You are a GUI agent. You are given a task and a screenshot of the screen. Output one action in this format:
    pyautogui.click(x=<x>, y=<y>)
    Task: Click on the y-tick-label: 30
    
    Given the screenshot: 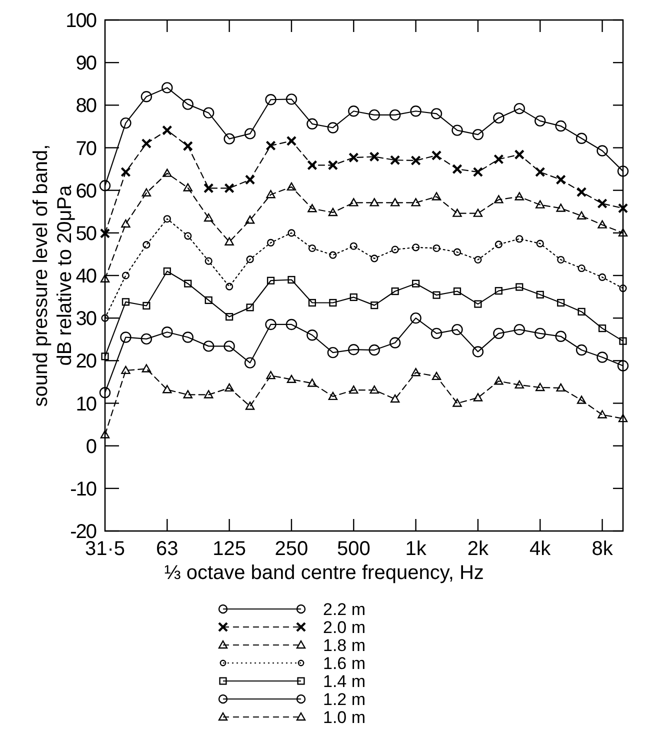 What is the action you would take?
    pyautogui.click(x=86, y=319)
    